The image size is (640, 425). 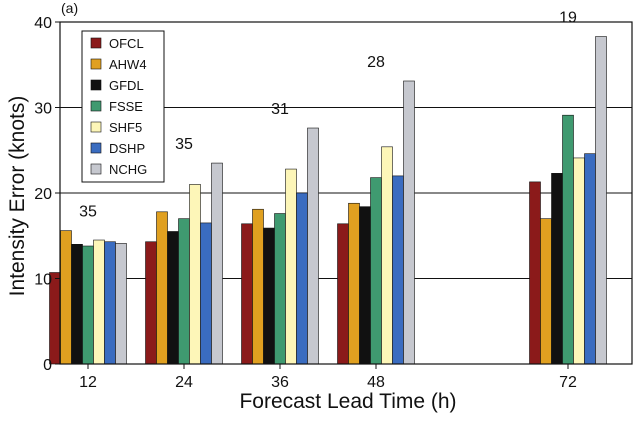 What do you see at coordinates (376, 382) in the screenshot?
I see `x-tick-label-48: 48` at bounding box center [376, 382].